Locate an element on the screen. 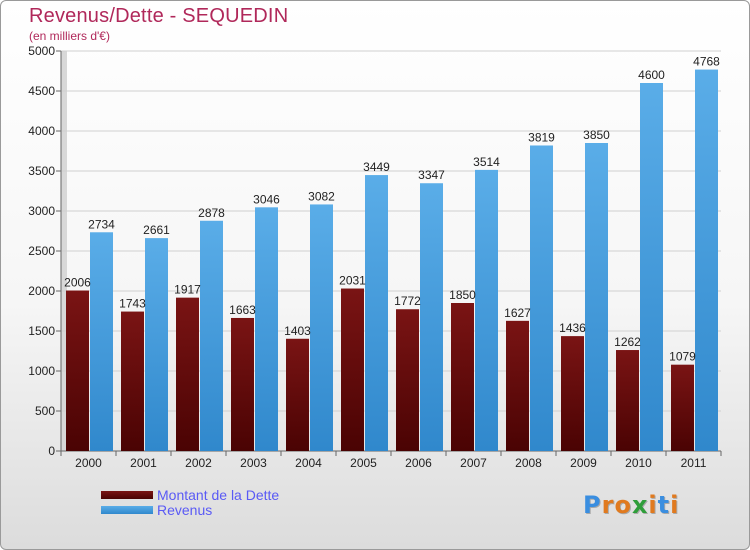 This screenshot has width=750, height=550. value-label-dette: 1850 is located at coordinates (462, 295).